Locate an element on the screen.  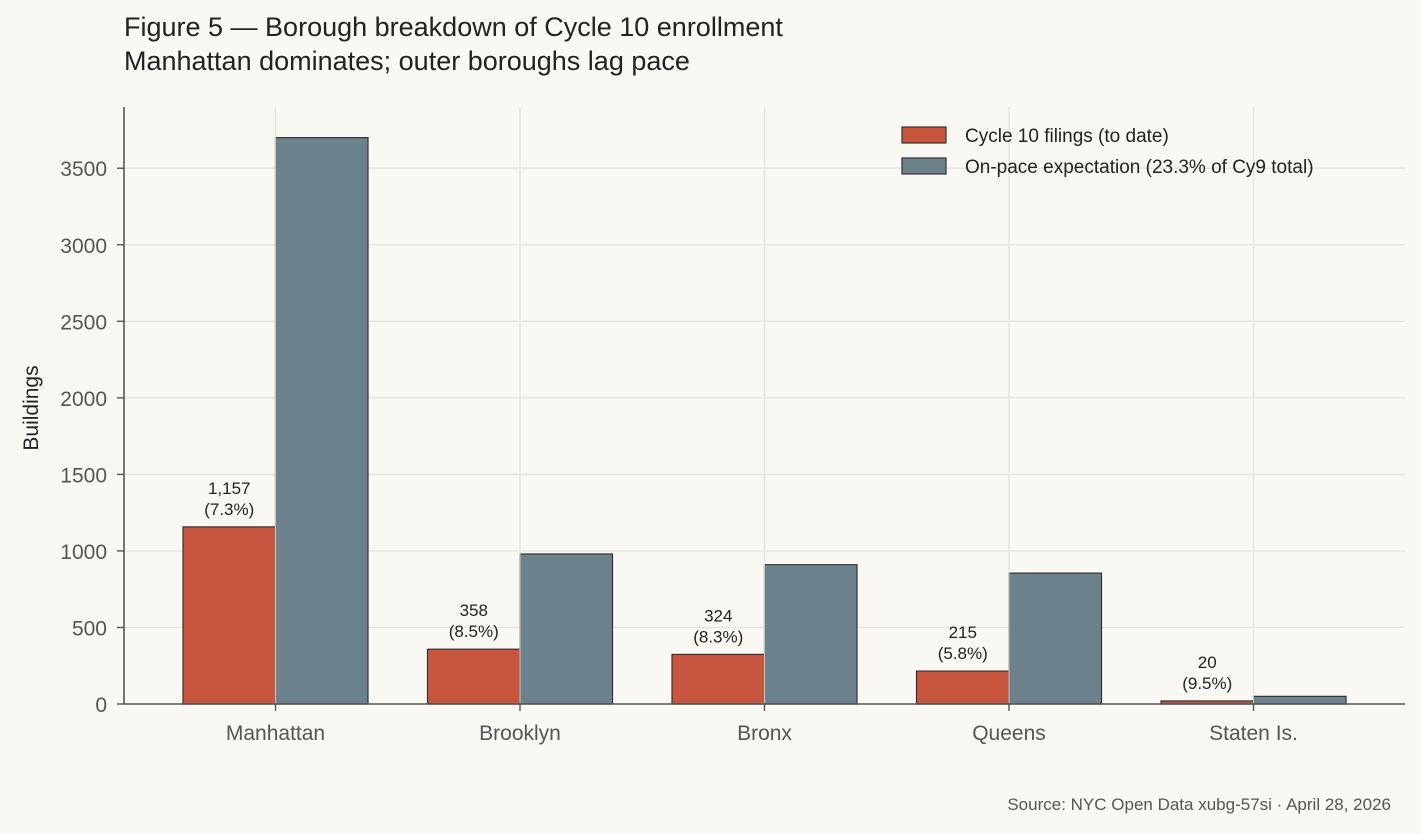
y-tick-label: 3500 is located at coordinates (83, 169).